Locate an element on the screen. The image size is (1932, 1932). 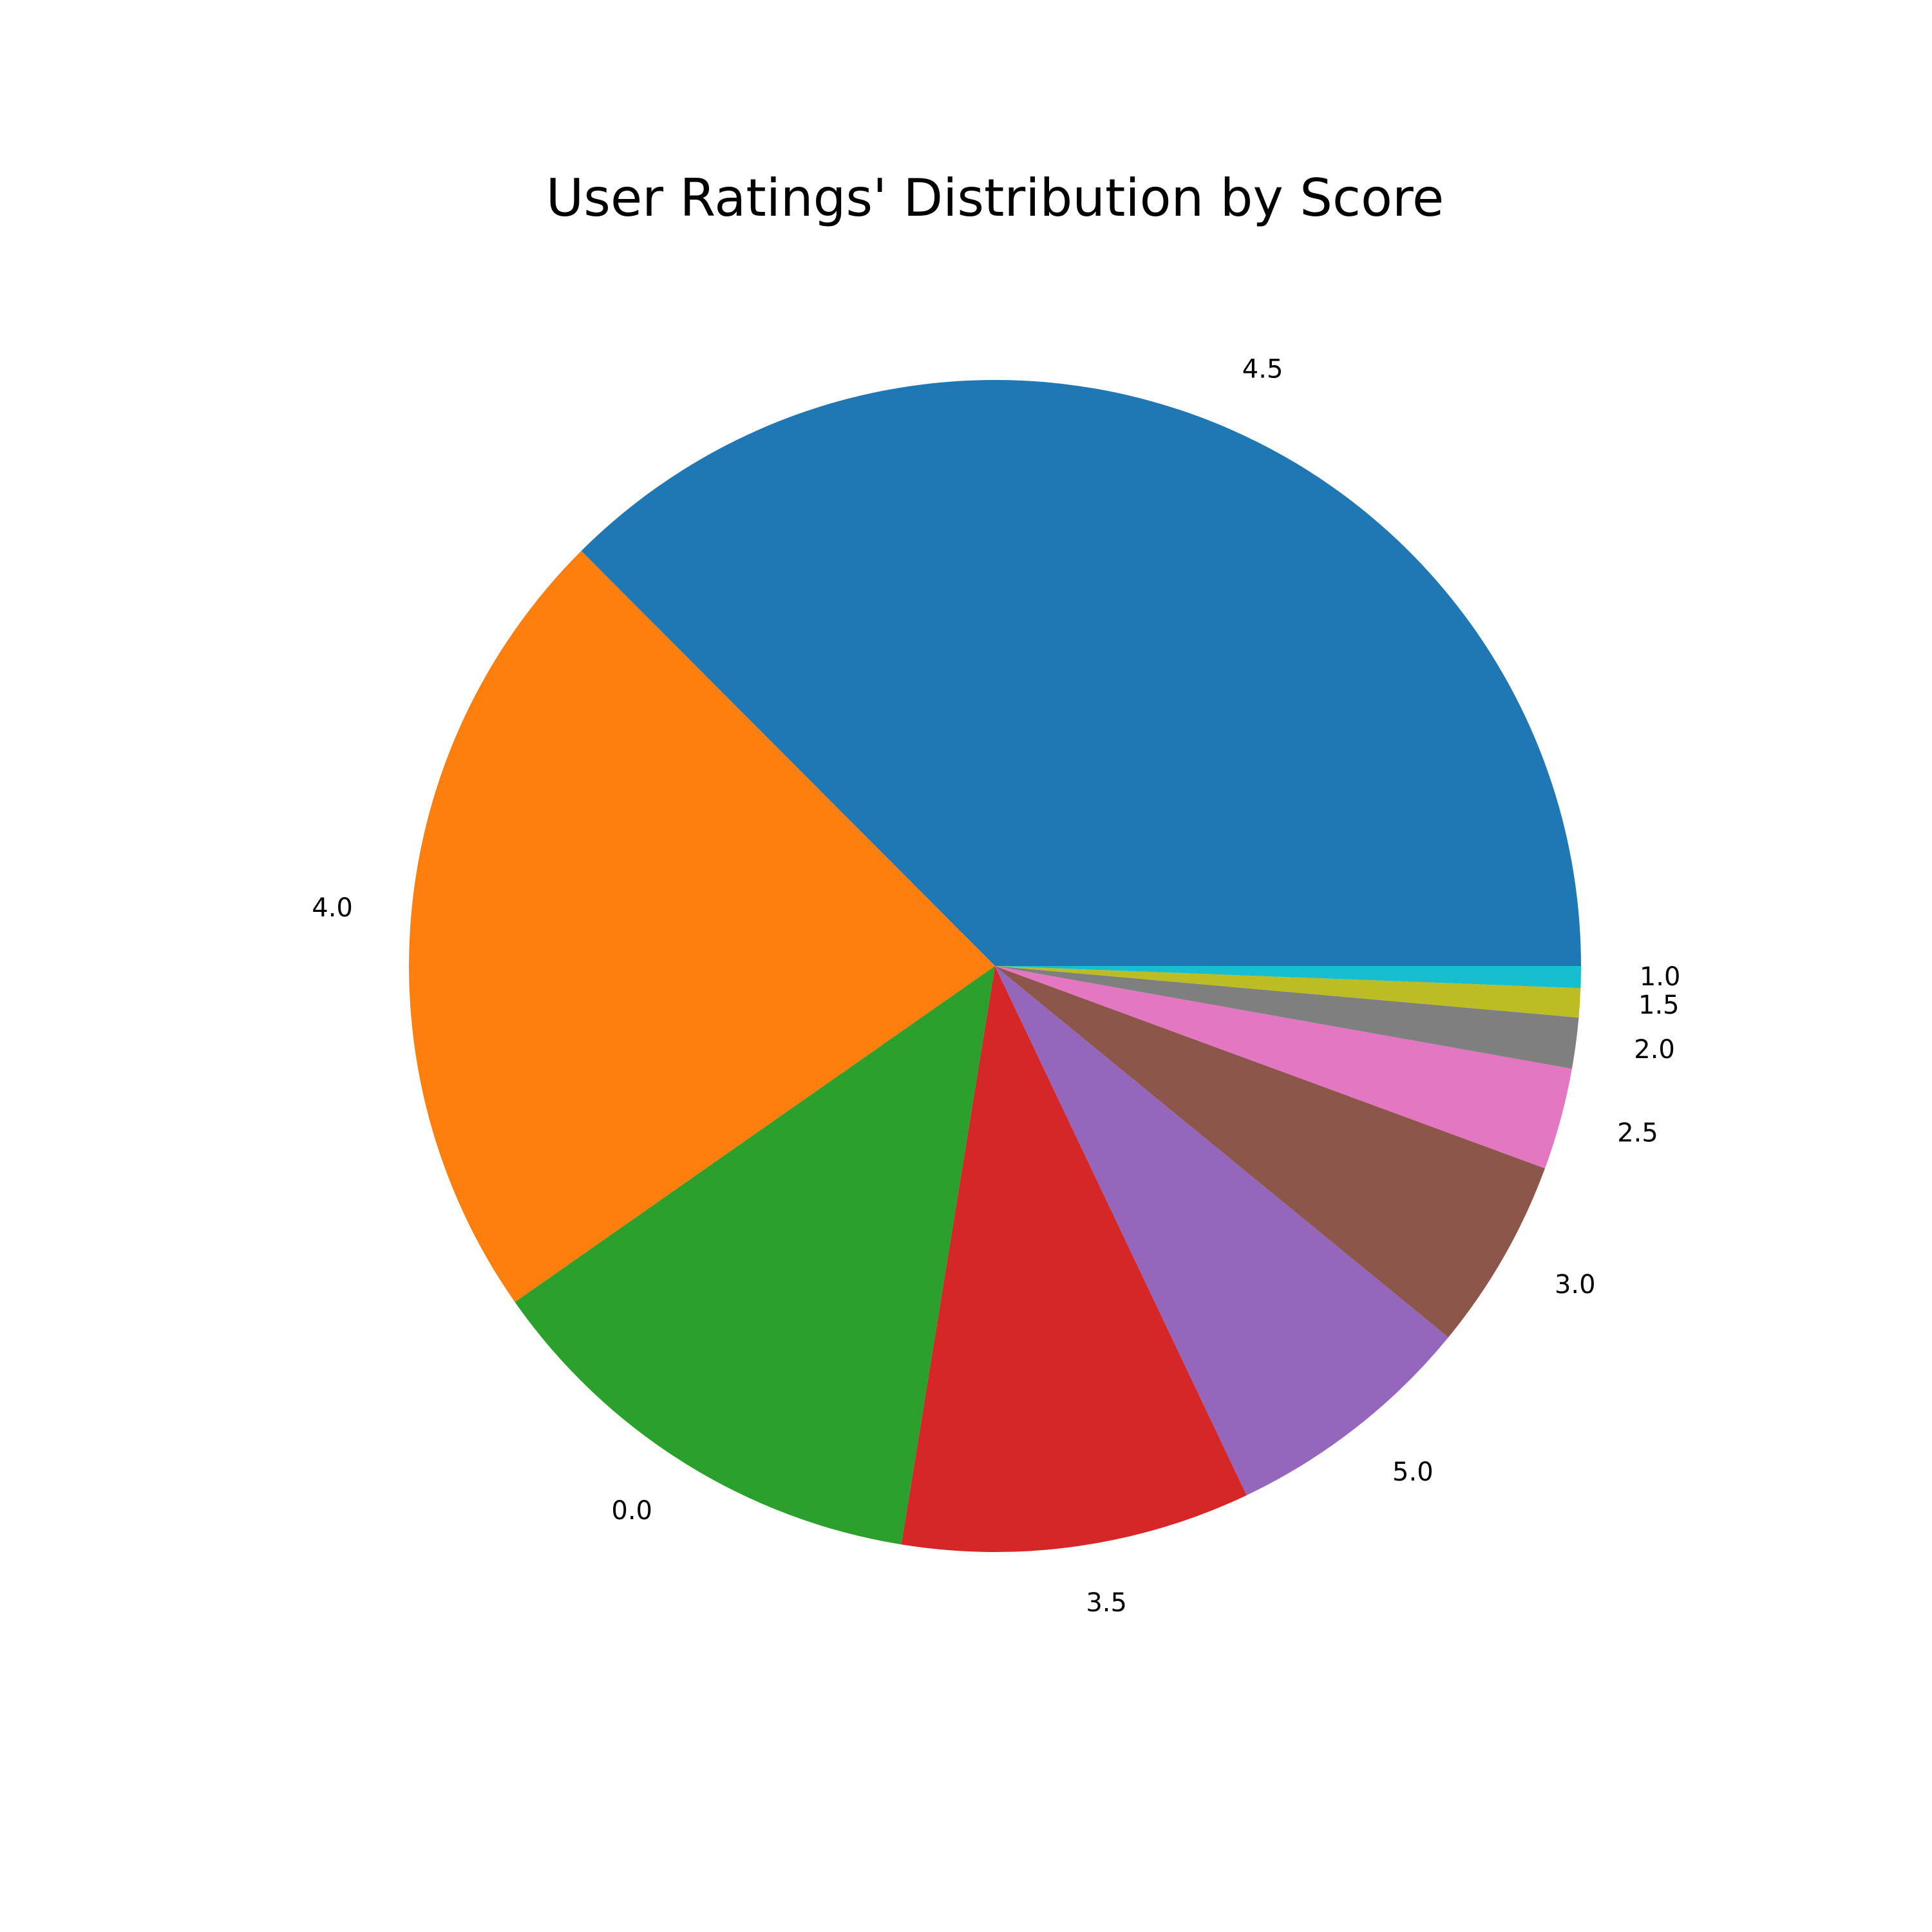
slice-label-2-0: 2.0 is located at coordinates (1655, 1050).